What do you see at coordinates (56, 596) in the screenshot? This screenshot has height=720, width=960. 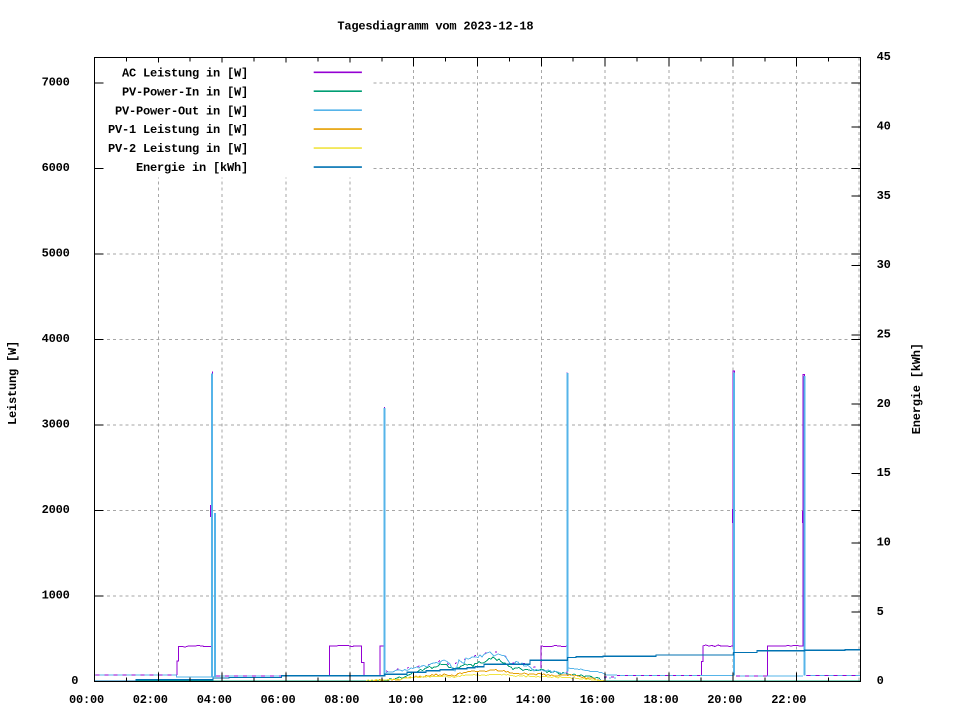 I see `svg-text: 1000` at bounding box center [56, 596].